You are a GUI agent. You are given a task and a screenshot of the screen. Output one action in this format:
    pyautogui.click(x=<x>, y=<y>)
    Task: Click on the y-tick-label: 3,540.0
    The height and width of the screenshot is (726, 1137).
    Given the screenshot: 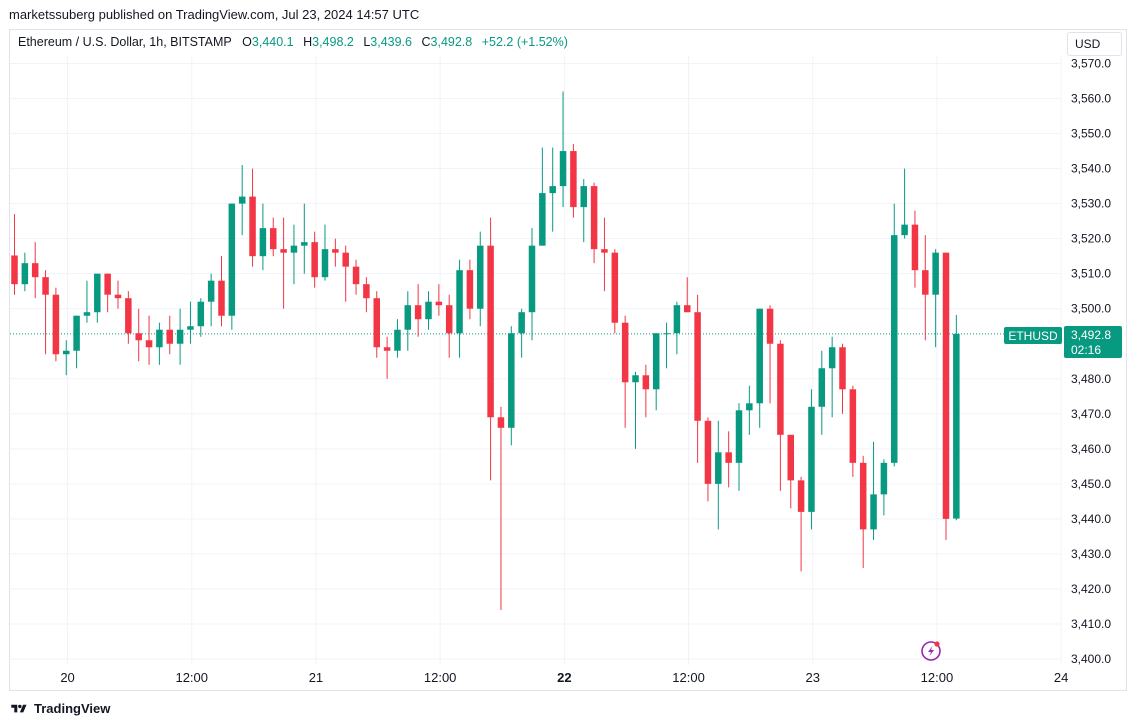 What is the action you would take?
    pyautogui.click(x=1091, y=169)
    